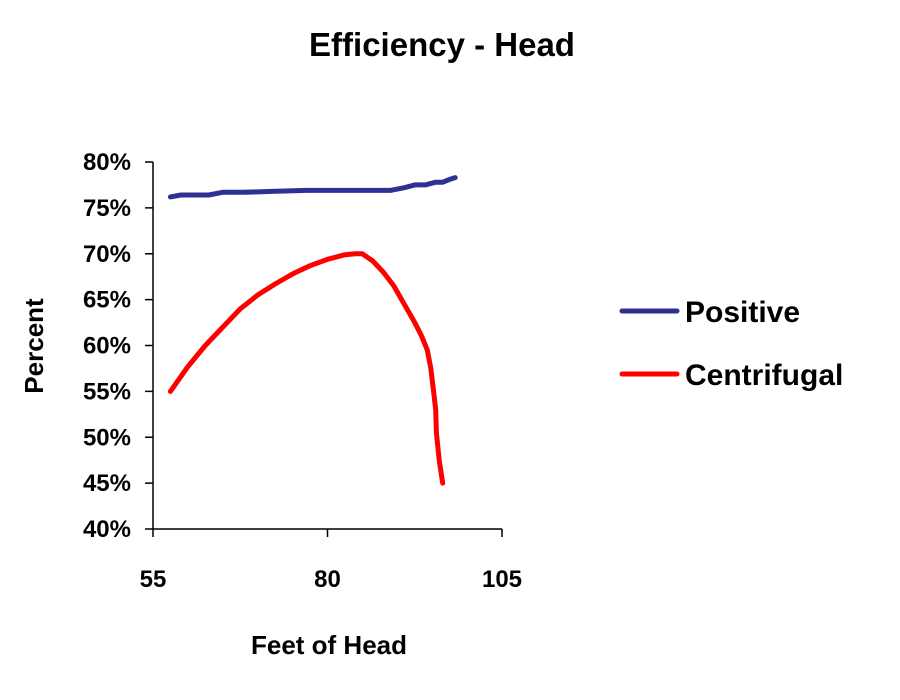 The image size is (900, 700). What do you see at coordinates (442, 44) in the screenshot?
I see `chart-title: Efficiency - Head` at bounding box center [442, 44].